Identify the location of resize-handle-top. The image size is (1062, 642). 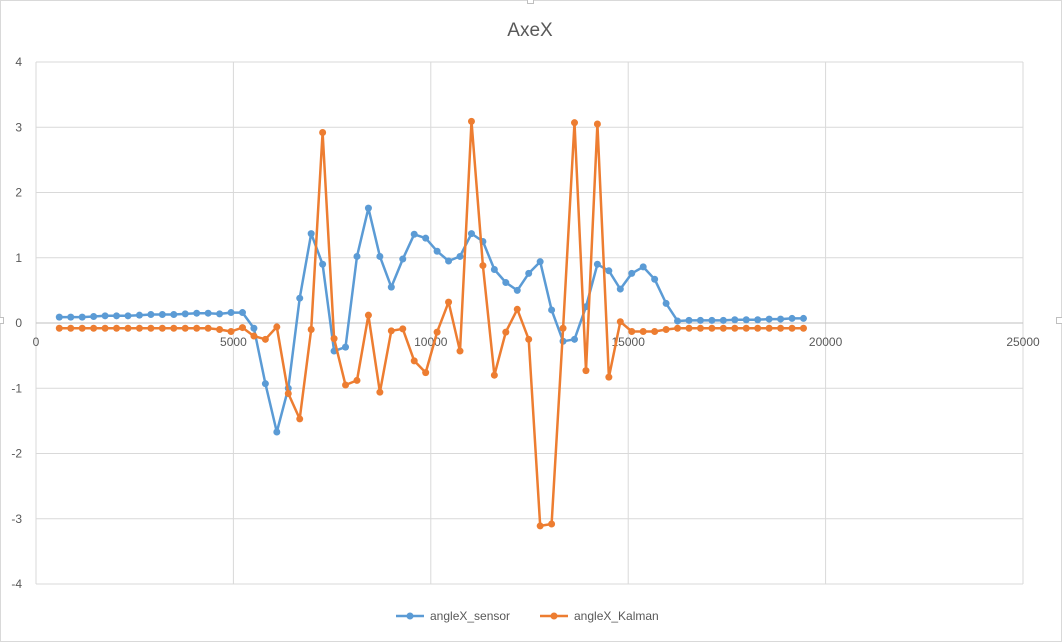
(530, 2).